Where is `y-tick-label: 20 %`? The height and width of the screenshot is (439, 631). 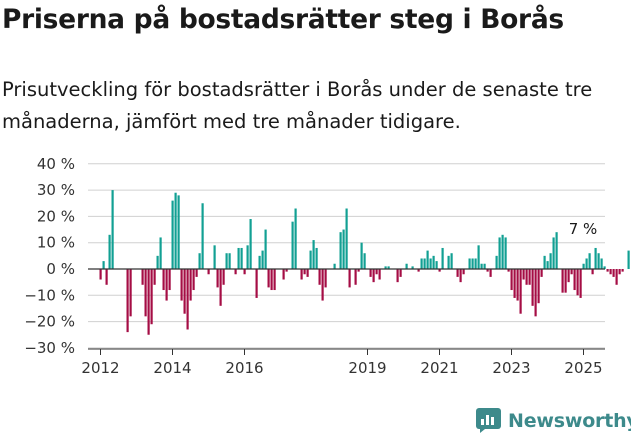
y-tick-label: 20 % is located at coordinates (56, 216).